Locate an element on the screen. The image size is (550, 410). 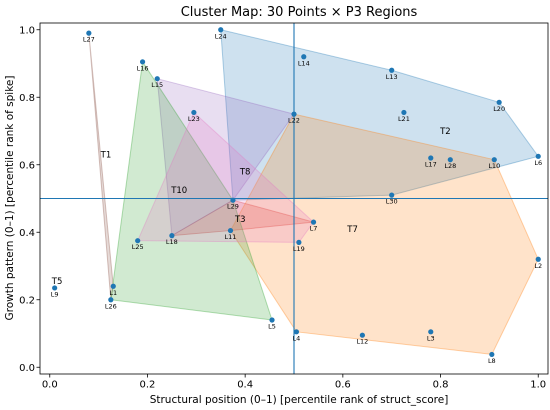
data-point-l10 is located at coordinates (494, 160).